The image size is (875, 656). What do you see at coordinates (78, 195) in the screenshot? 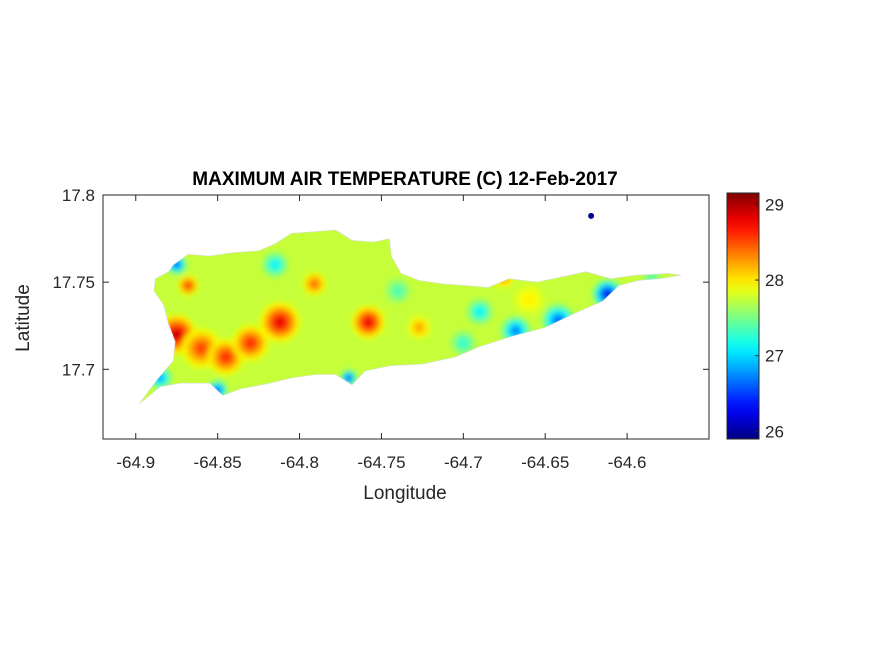
I see `y-tick-label: 17.8` at bounding box center [78, 195].